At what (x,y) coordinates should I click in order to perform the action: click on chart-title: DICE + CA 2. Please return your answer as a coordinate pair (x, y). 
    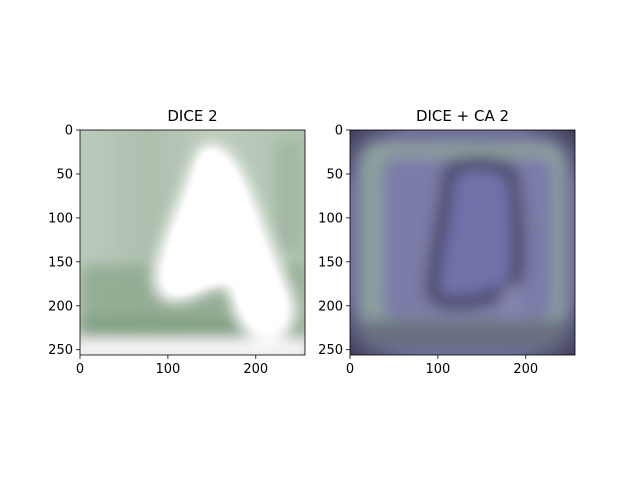
    Looking at the image, I should click on (462, 116).